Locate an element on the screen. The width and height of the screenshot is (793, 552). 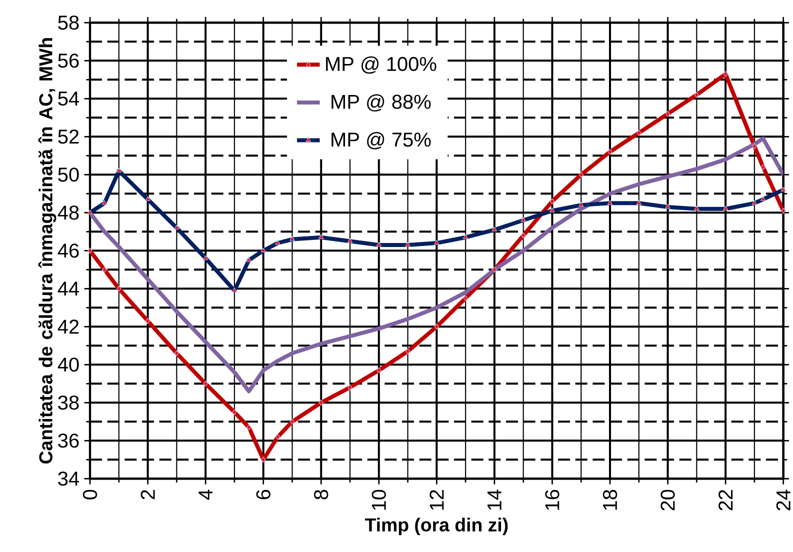
y-tick-label: 44 is located at coordinates (69, 289).